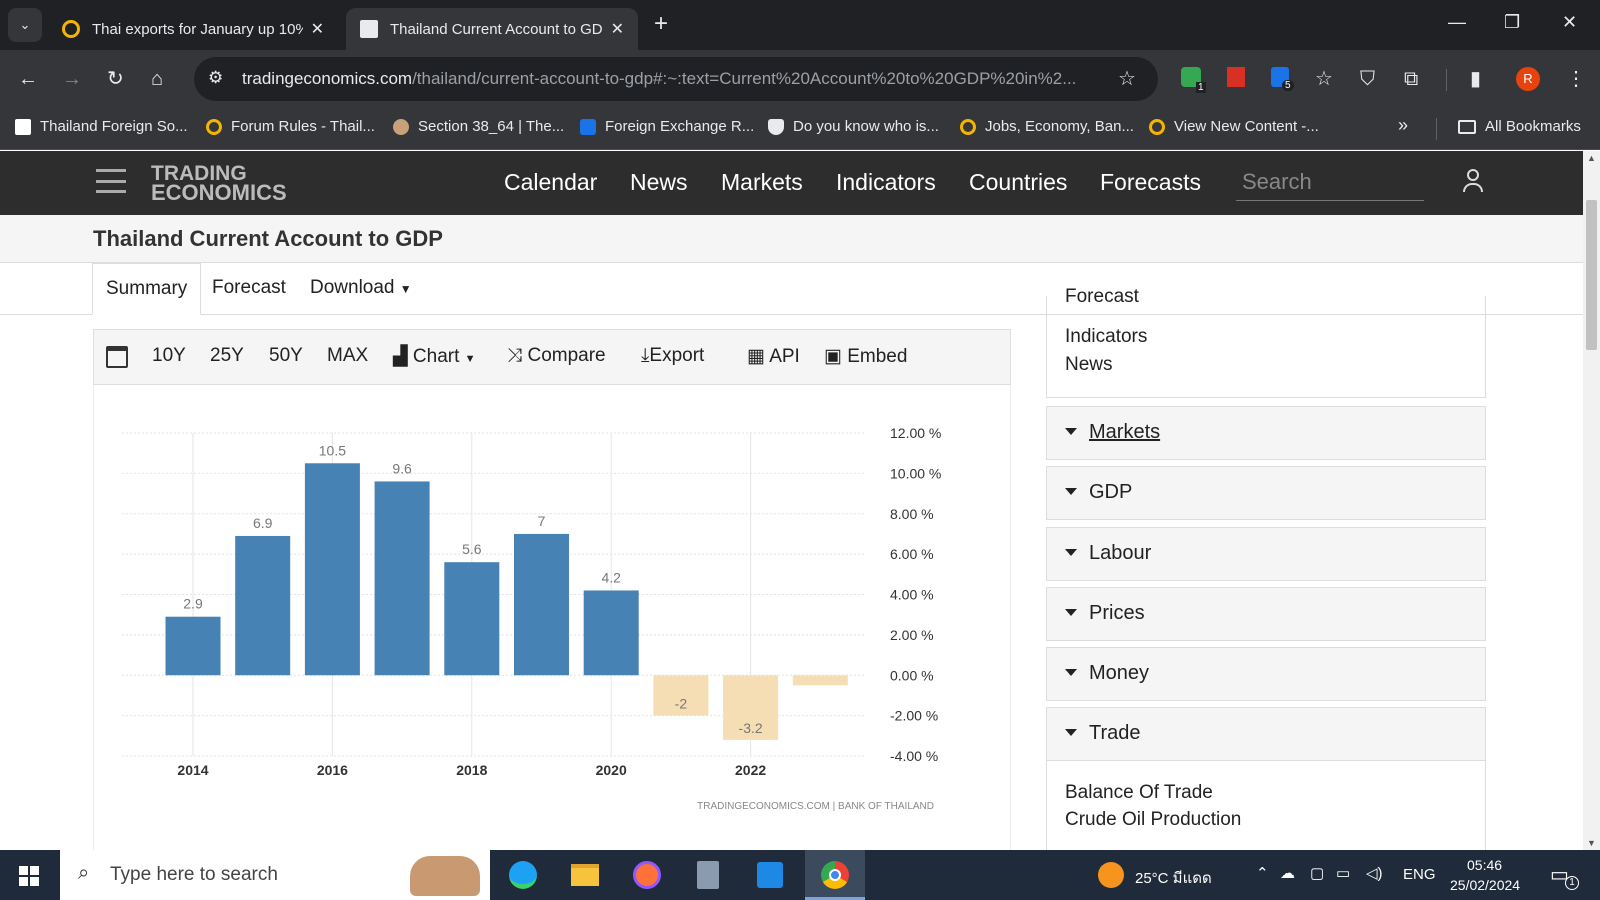 Image resolution: width=1600 pixels, height=900 pixels. What do you see at coordinates (672, 356) in the screenshot?
I see `export-button: ⤓Export` at bounding box center [672, 356].